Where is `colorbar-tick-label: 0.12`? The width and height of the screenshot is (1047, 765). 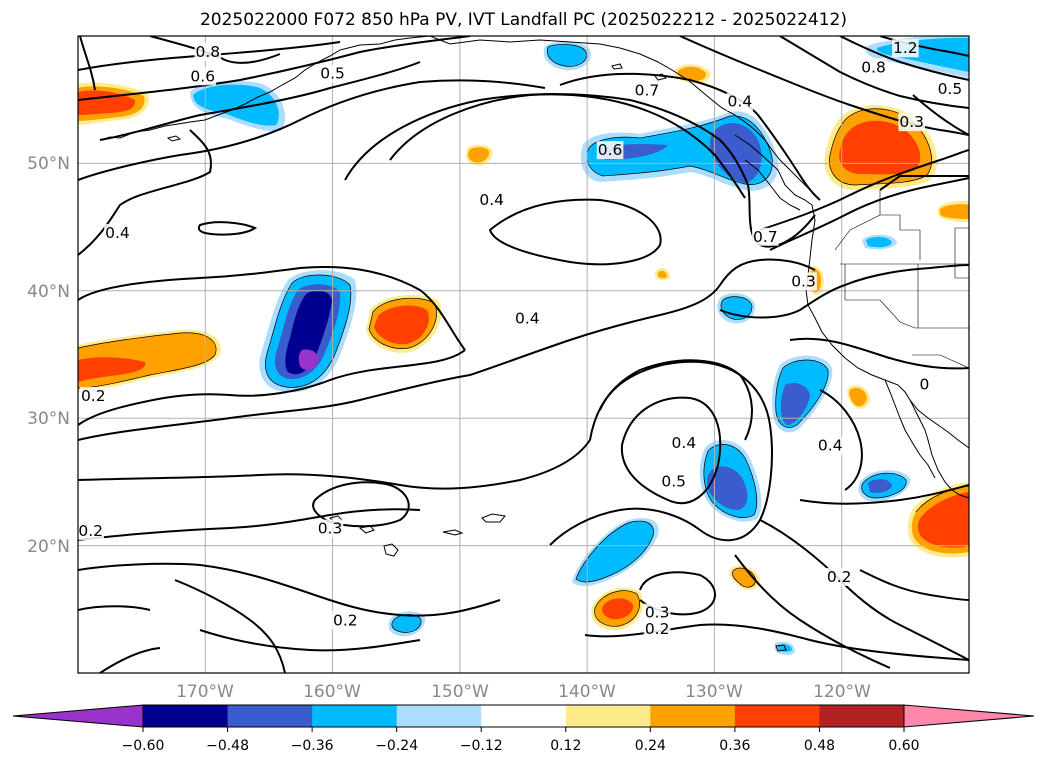
colorbar-tick-label: 0.12 is located at coordinates (565, 746).